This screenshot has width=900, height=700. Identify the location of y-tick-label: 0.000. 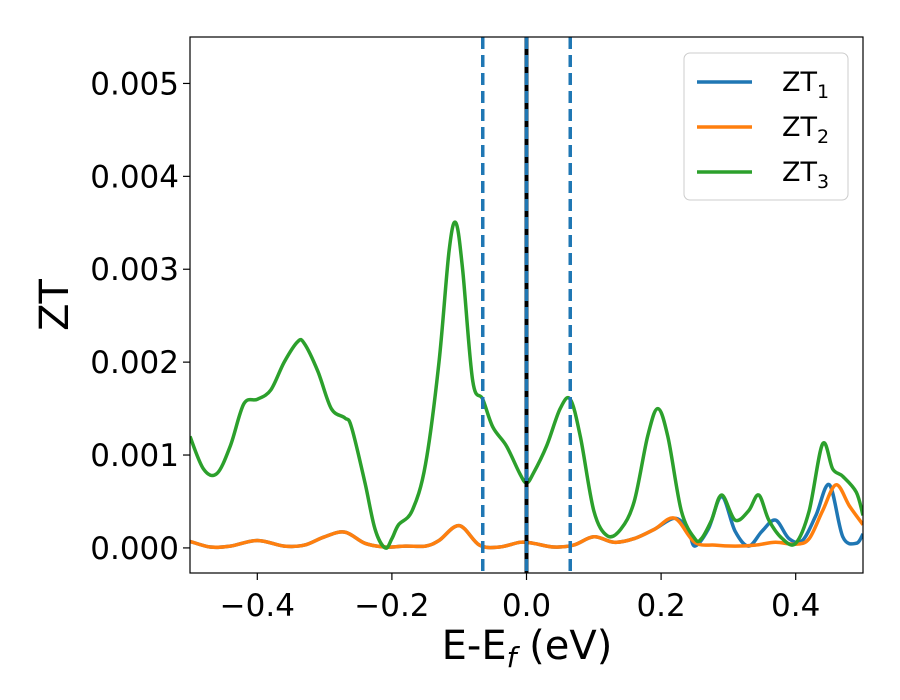
(134, 549).